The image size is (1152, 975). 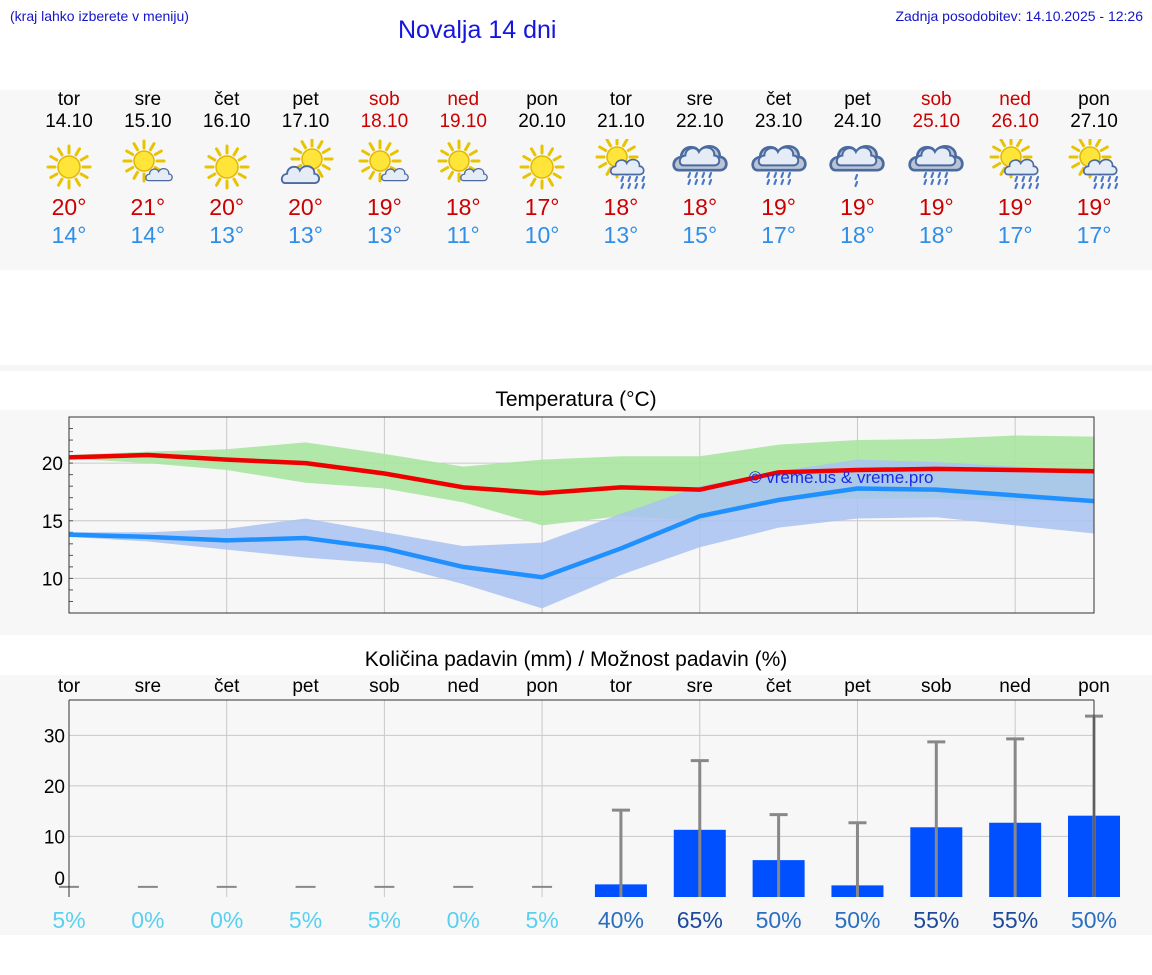 I want to click on day-date: 24.10, so click(x=857, y=121).